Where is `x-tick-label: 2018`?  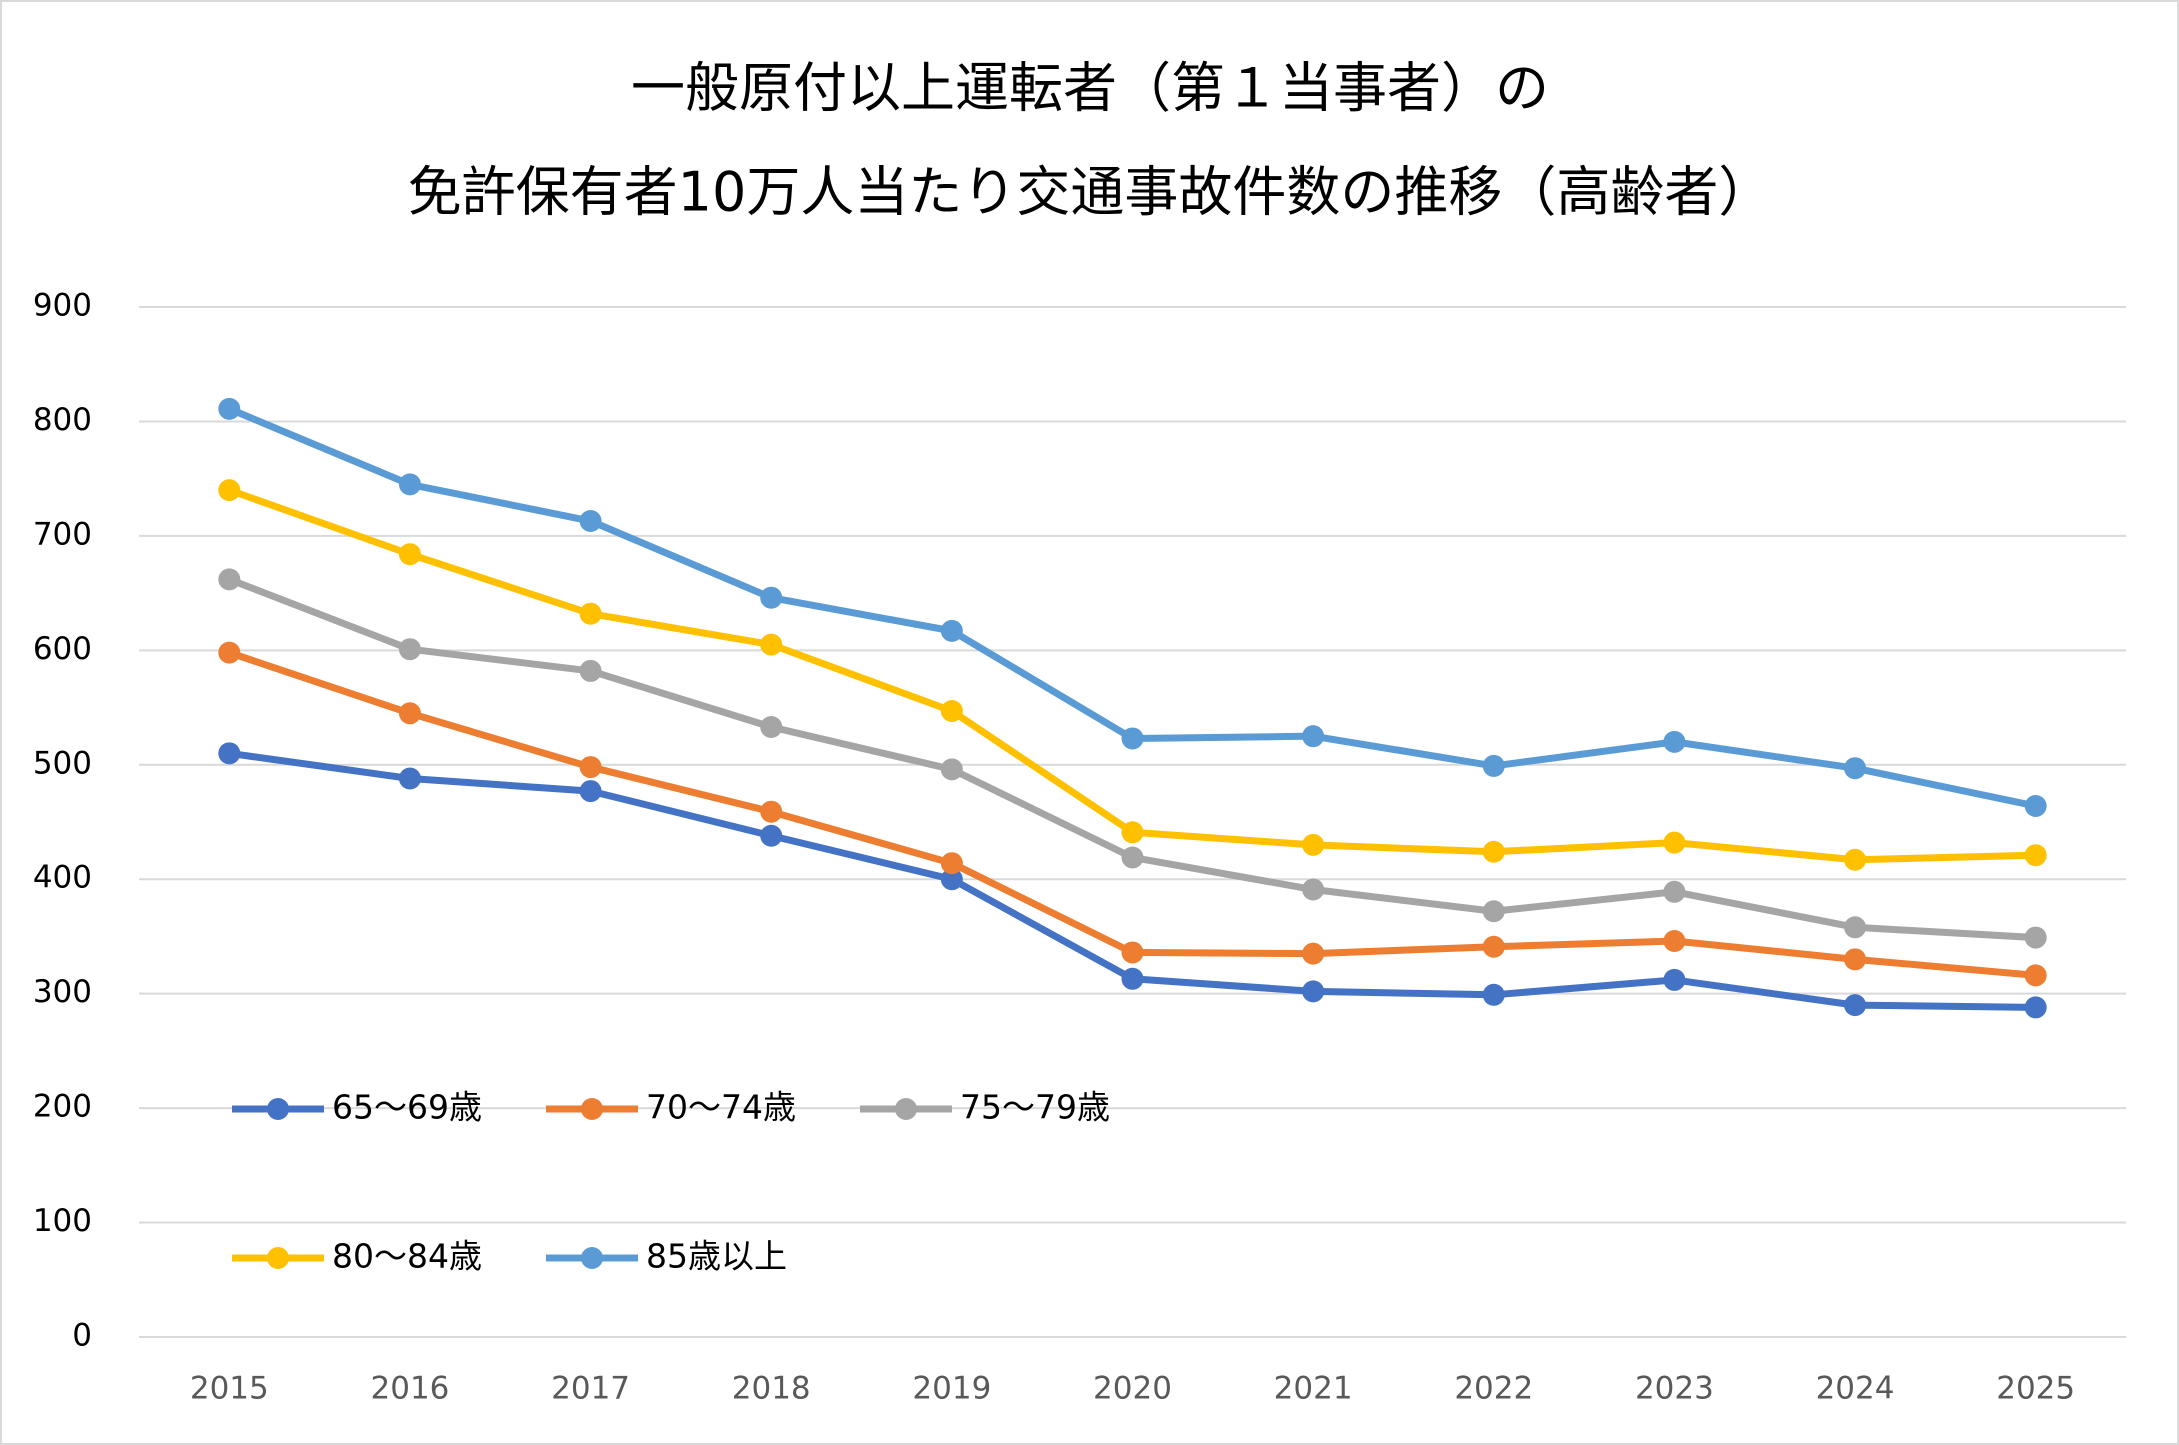
x-tick-label: 2018 is located at coordinates (771, 1389).